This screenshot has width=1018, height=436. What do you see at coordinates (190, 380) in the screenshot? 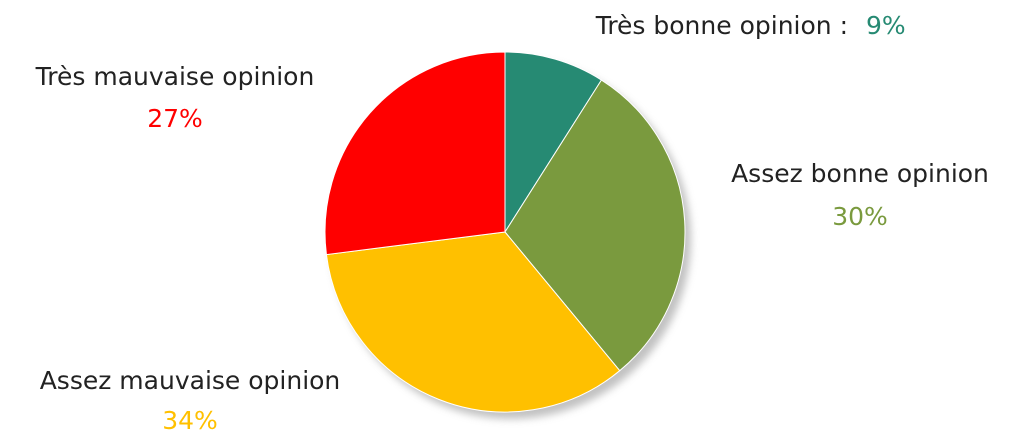
I see `category-label: Assez mauvaise opinion` at bounding box center [190, 380].